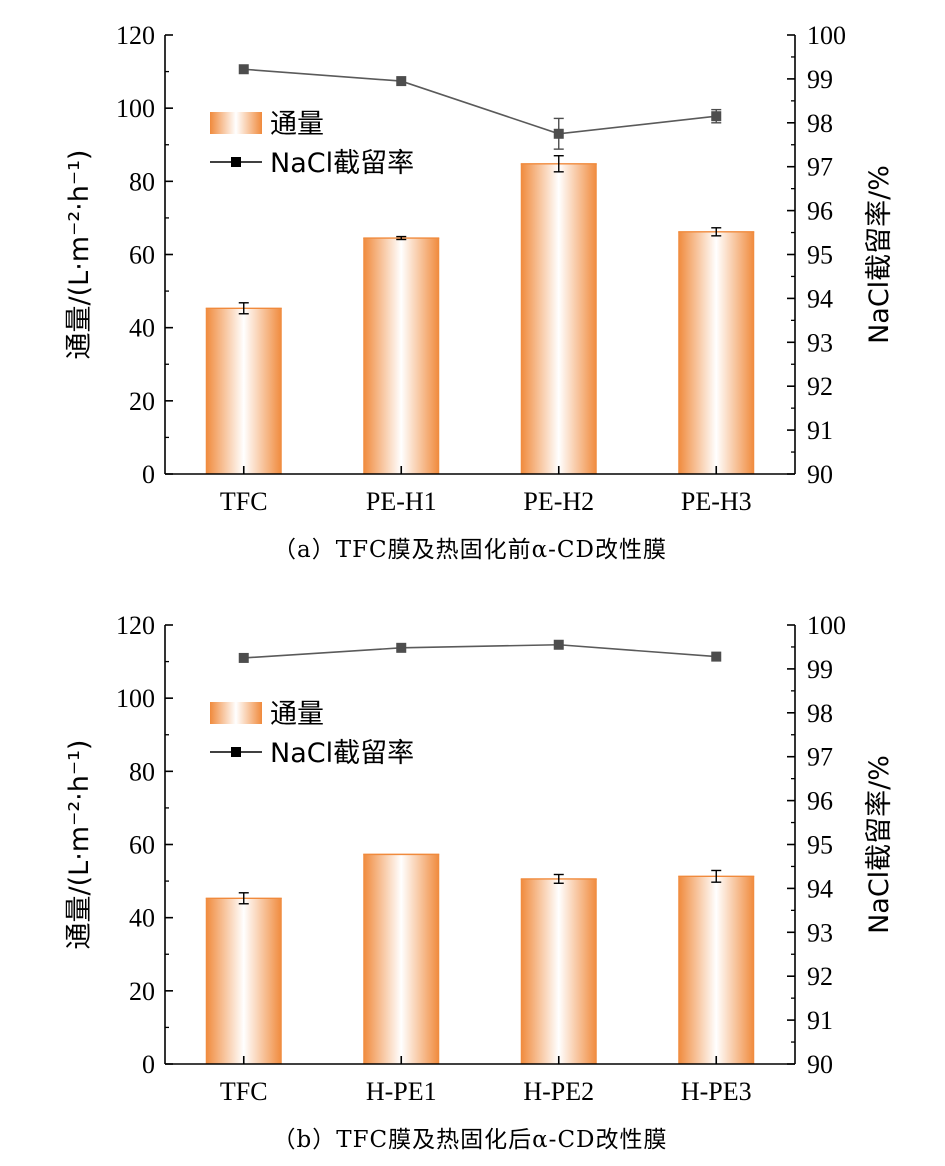 The width and height of the screenshot is (945, 1166). I want to click on rejection-point-pe-h3, so click(716, 116).